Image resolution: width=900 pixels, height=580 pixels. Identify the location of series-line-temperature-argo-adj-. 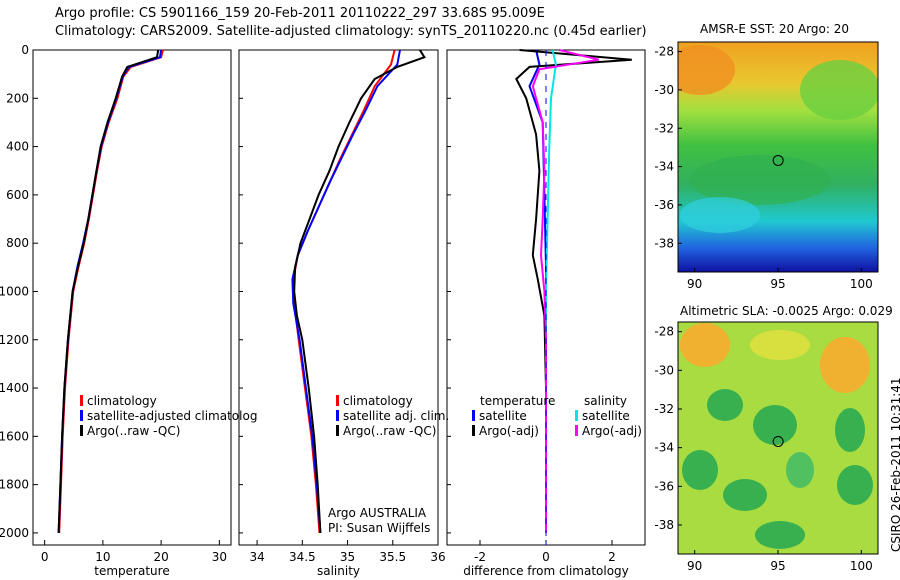
(573, 291).